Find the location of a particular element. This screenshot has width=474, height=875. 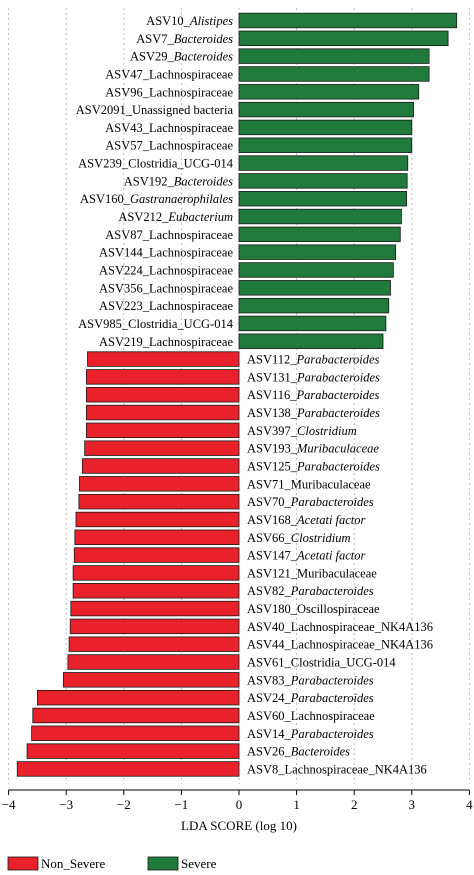

bar-label: ASV2091_Unassigned bacteria is located at coordinates (155, 110).